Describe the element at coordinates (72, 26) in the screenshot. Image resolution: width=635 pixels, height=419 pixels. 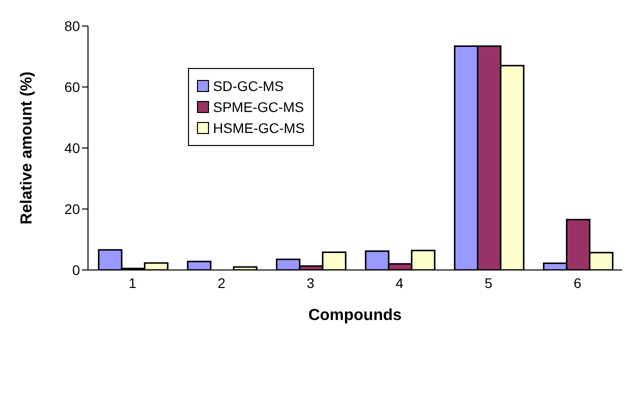
I see `y-tick-label: 80` at that location.